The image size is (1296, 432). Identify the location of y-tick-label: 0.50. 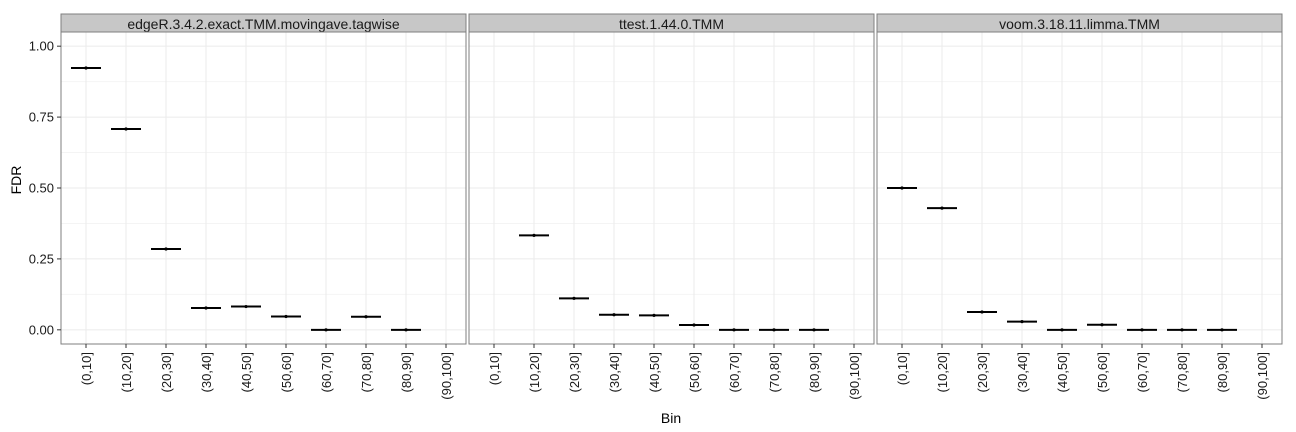
(41, 188).